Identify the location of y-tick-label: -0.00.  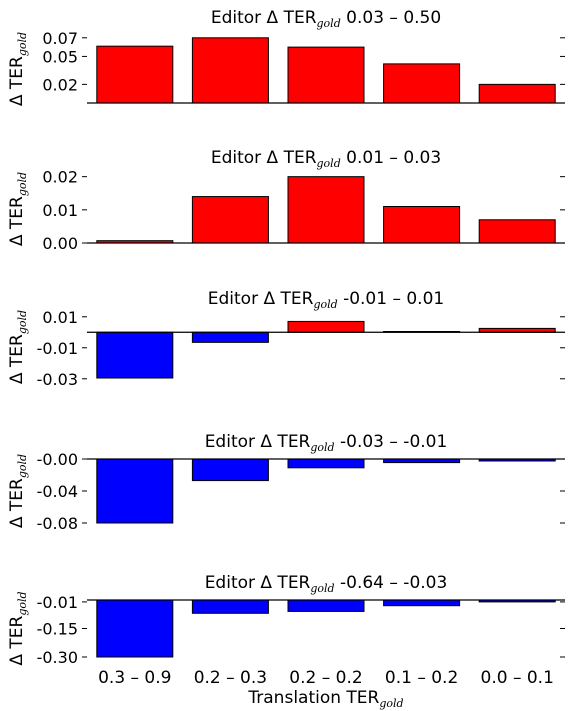
(57, 459).